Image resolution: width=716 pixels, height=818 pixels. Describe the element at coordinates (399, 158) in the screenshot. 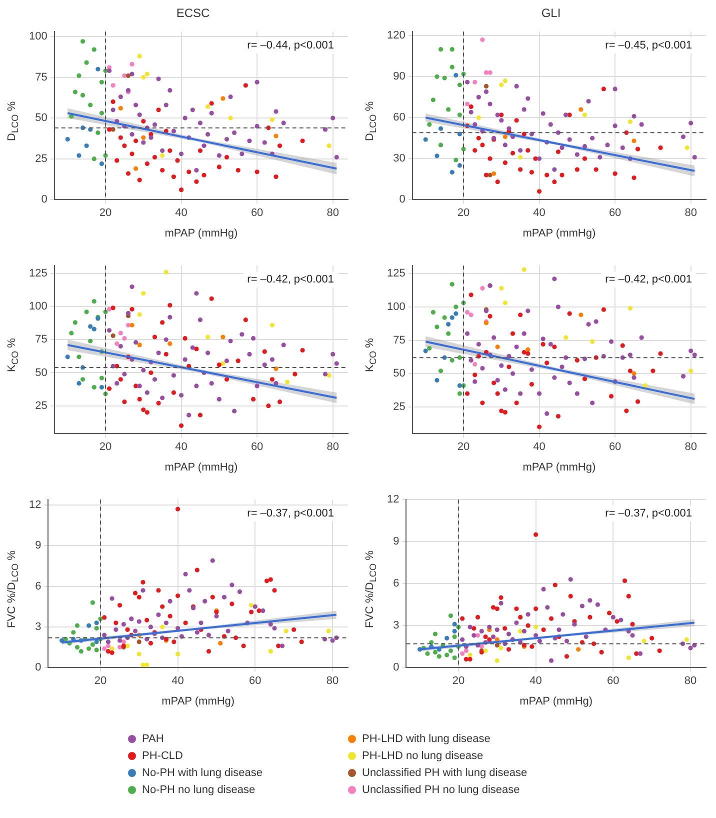

I see `y-tick-label: 30` at that location.